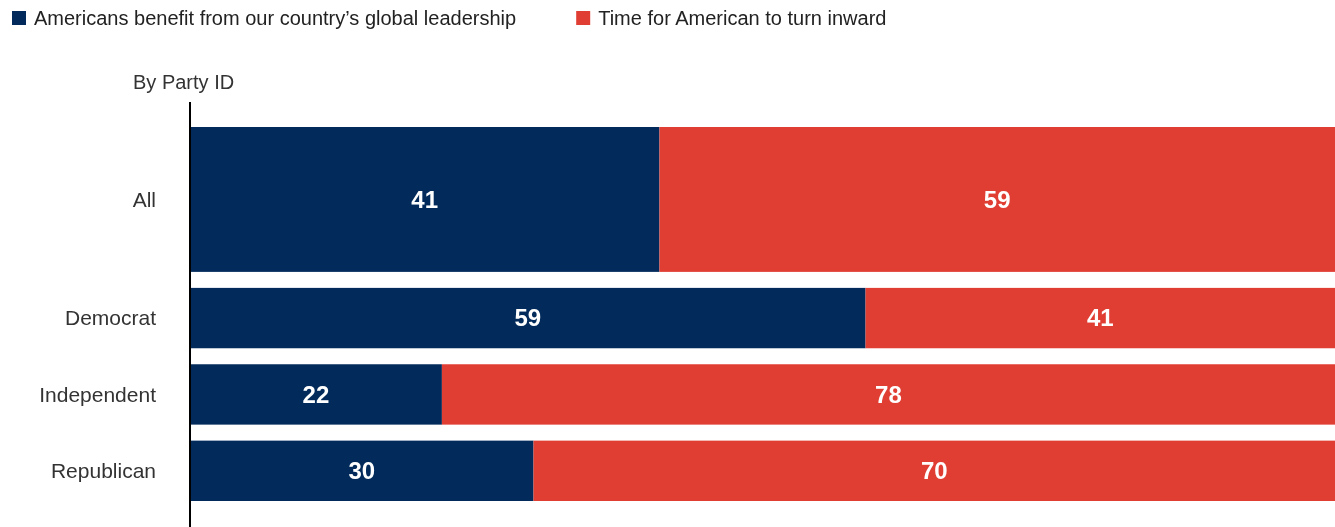 This screenshot has height=527, width=1335. I want to click on y-tick-label: Independent, so click(98, 394).